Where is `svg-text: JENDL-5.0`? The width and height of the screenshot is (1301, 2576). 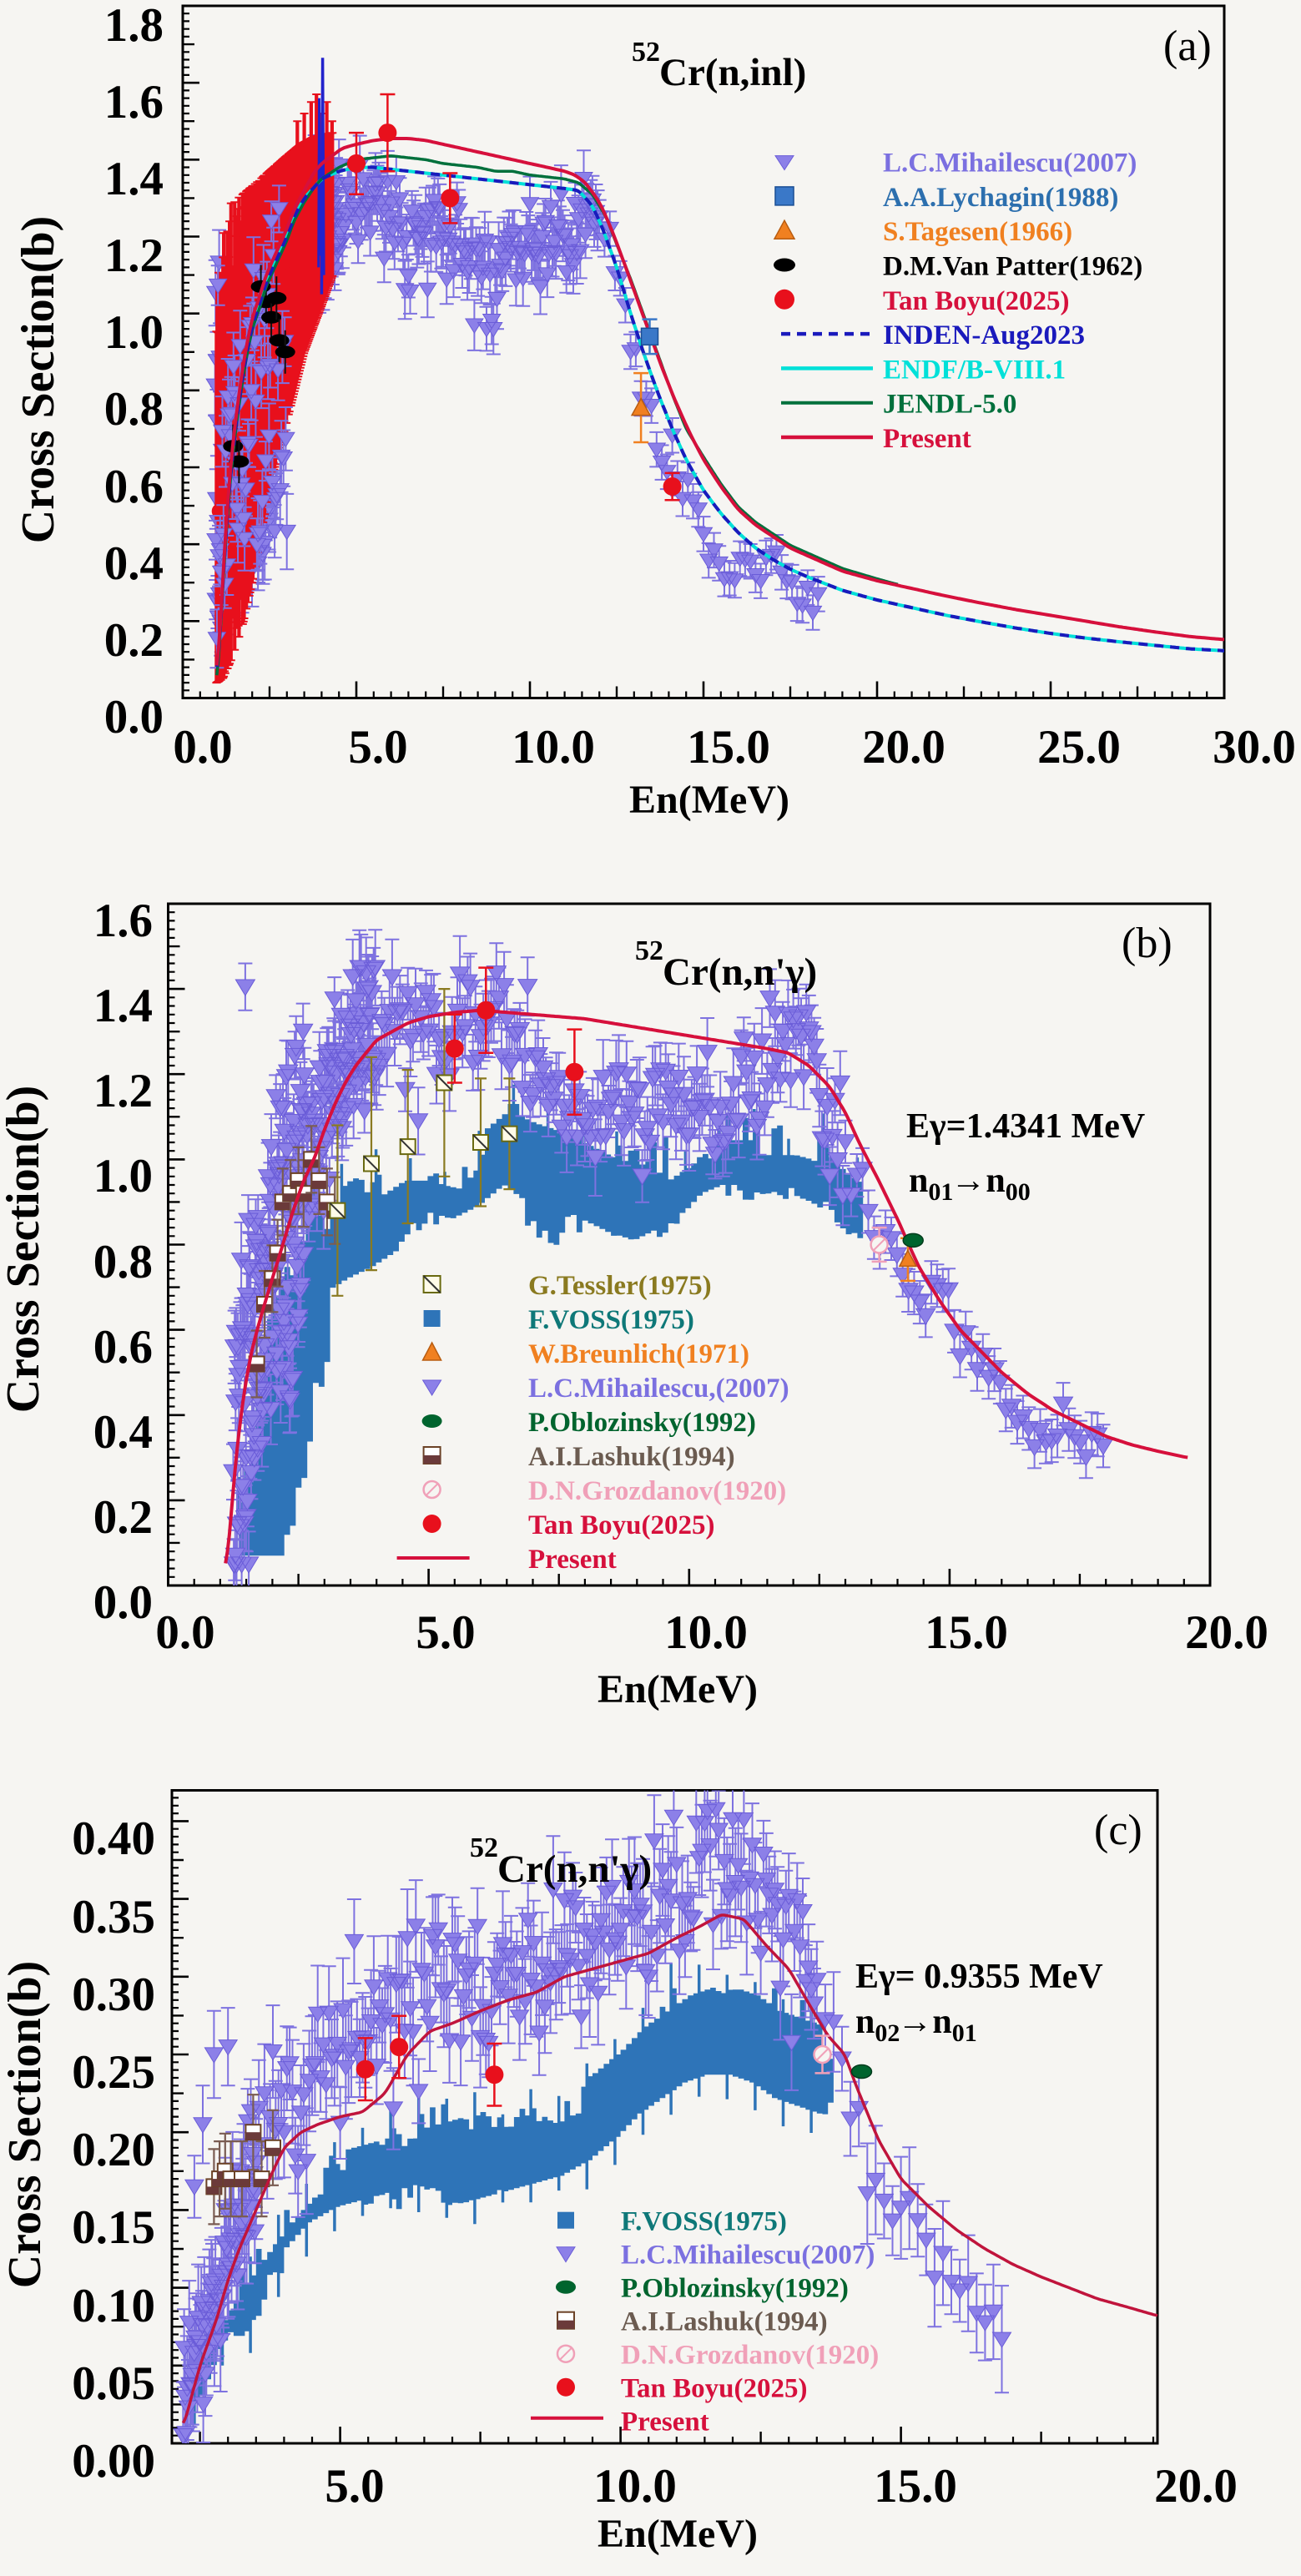
svg-text: JENDL-5.0 is located at coordinates (949, 405).